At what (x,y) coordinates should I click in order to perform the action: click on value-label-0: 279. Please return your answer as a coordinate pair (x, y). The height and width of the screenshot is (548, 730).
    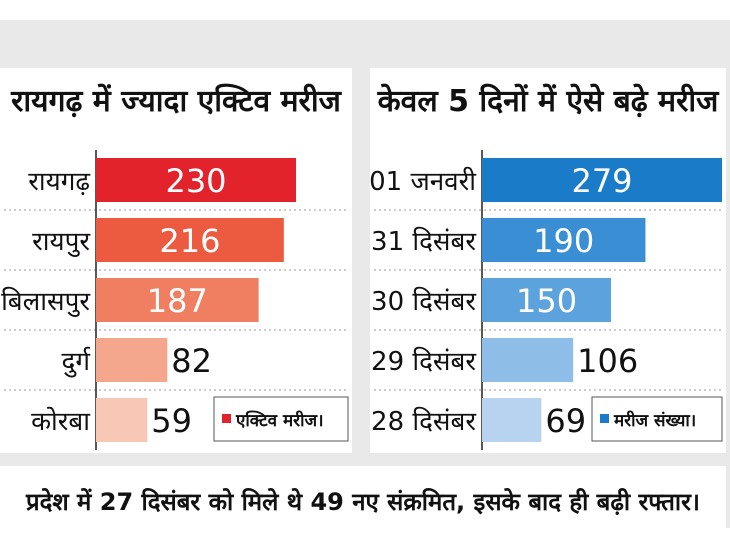
    Looking at the image, I should click on (601, 181).